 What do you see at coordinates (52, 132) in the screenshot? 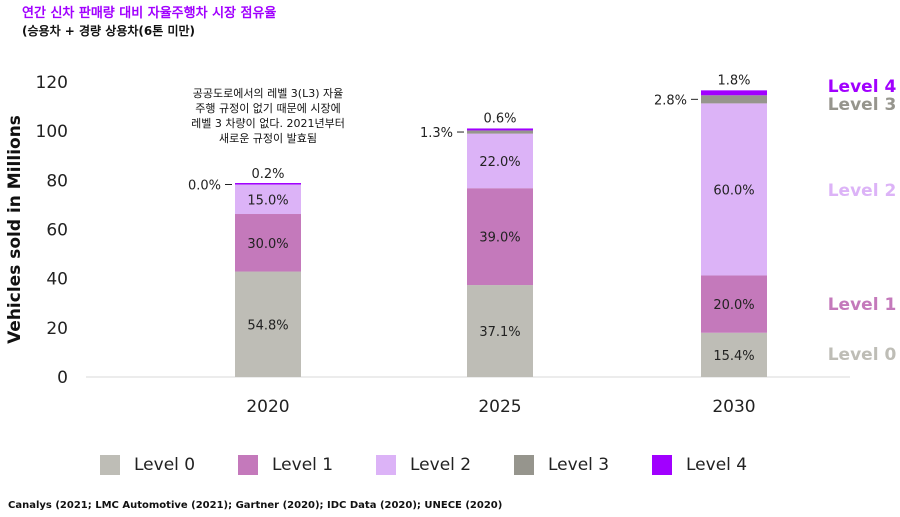
I see `y-tick-label: 100` at bounding box center [52, 132].